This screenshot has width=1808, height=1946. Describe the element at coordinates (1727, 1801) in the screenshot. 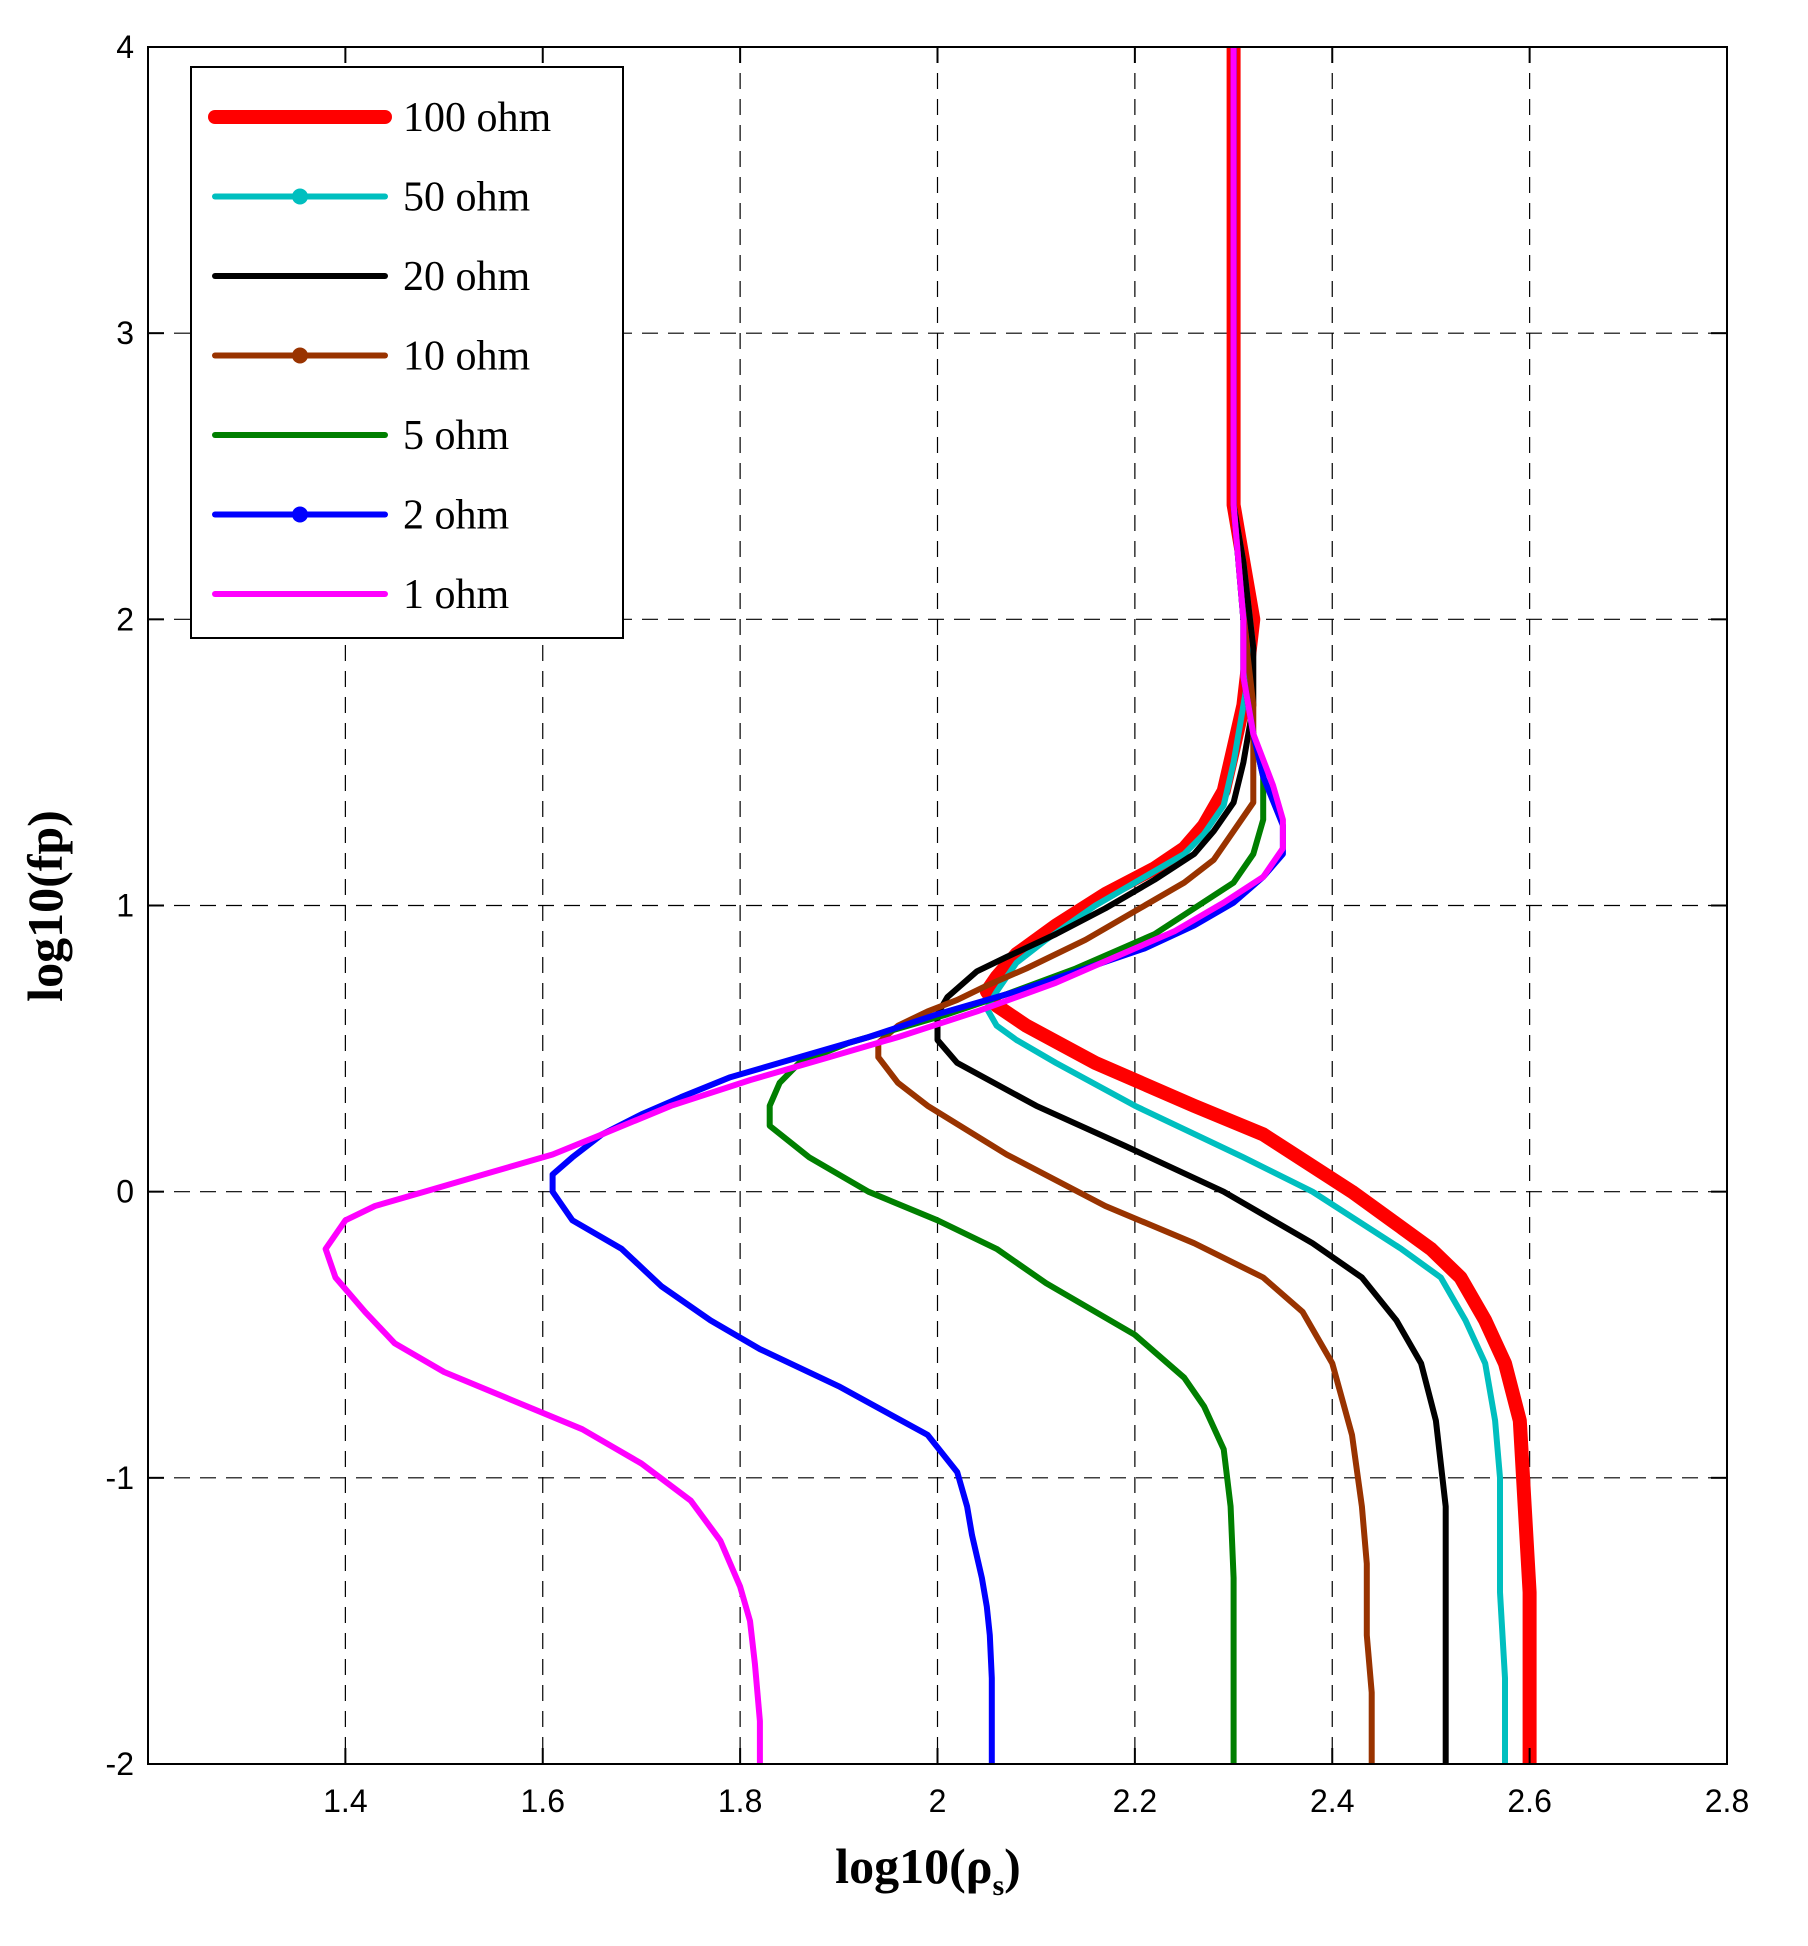

I see `x-tick-label-2.8: 2.8` at that location.